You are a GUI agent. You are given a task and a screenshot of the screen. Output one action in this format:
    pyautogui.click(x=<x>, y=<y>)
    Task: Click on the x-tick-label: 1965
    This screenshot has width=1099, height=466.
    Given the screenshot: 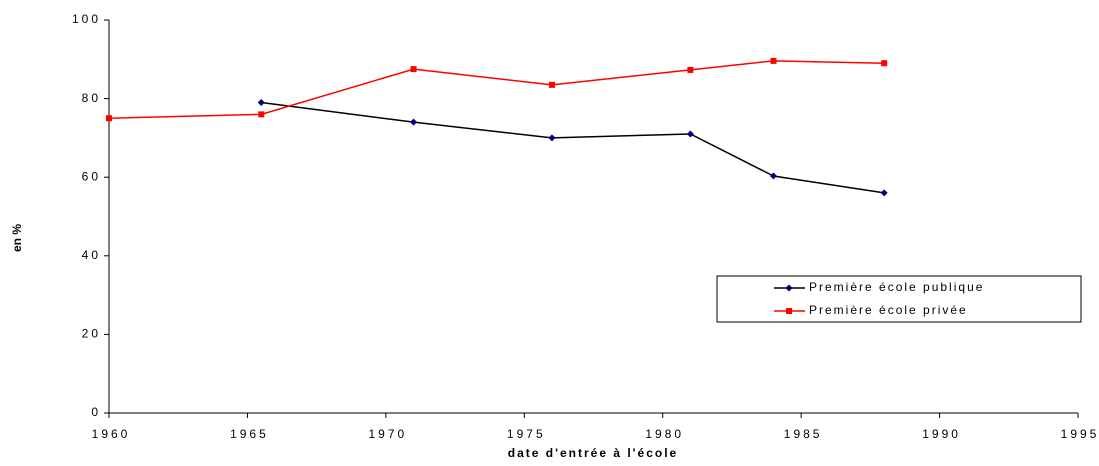 What is the action you would take?
    pyautogui.click(x=249, y=434)
    